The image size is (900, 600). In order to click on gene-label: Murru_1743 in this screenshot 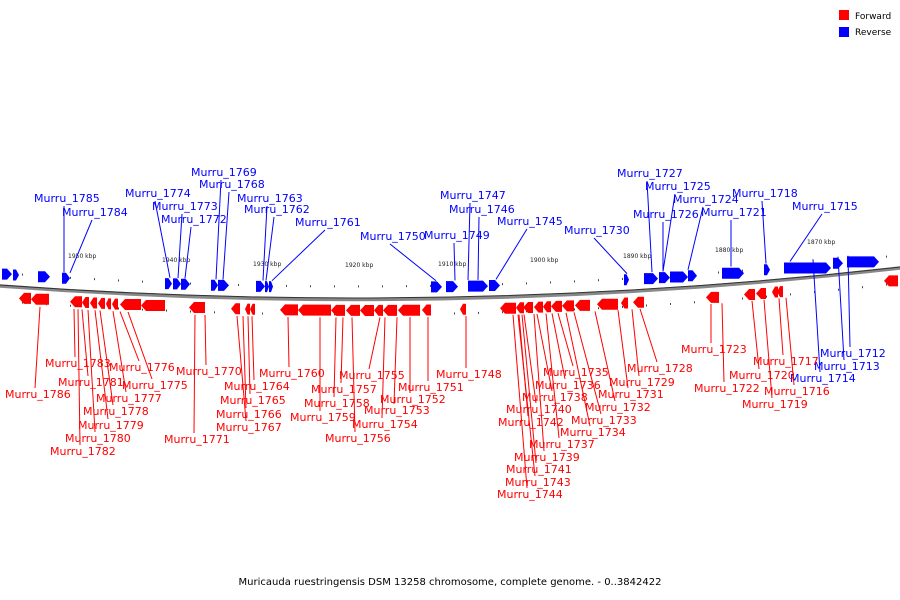, I will do `click(538, 482)`.